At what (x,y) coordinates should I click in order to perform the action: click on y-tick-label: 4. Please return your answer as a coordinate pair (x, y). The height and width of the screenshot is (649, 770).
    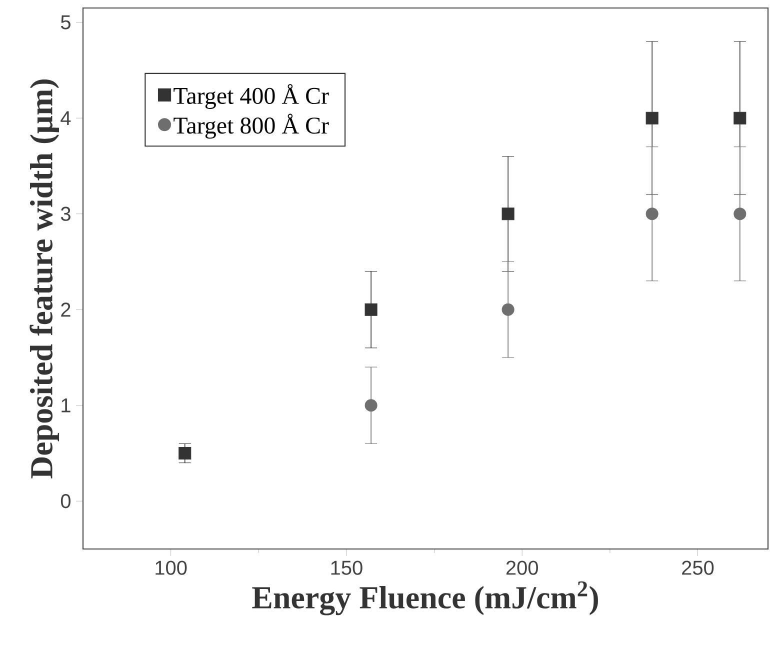
    Looking at the image, I should click on (65, 118).